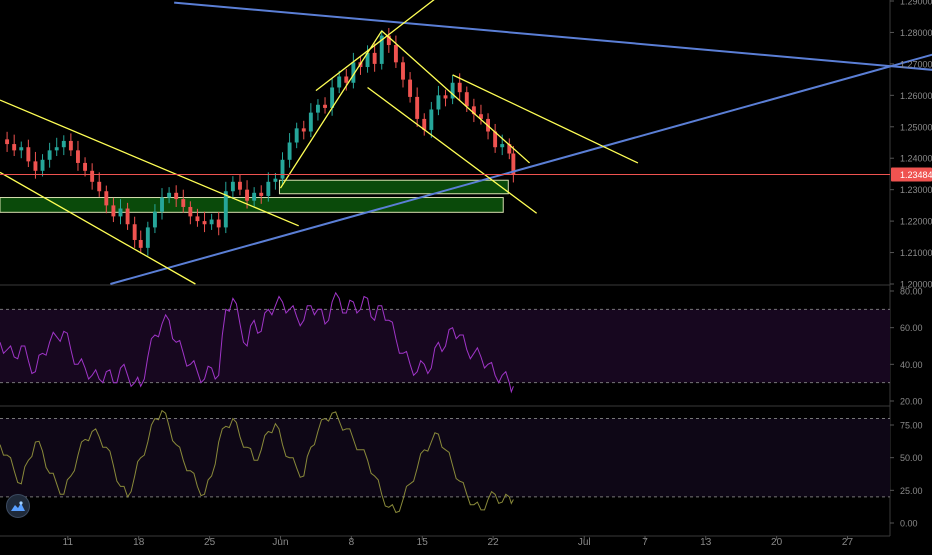 This screenshot has width=932, height=555. What do you see at coordinates (553, 36) in the screenshot?
I see `trend-line` at bounding box center [553, 36].